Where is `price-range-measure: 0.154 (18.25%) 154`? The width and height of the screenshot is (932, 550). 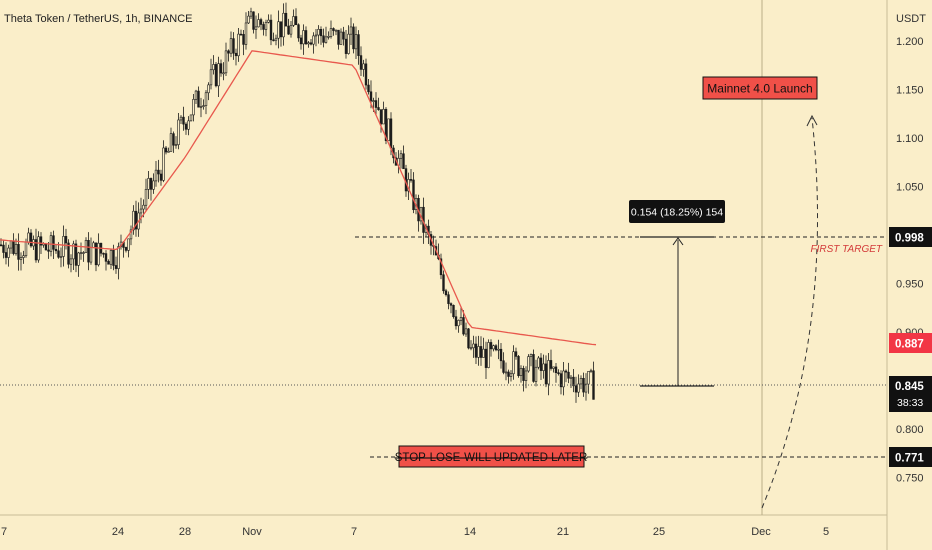
price-range-measure: 0.154 (18.25%) 154 is located at coordinates (677, 293).